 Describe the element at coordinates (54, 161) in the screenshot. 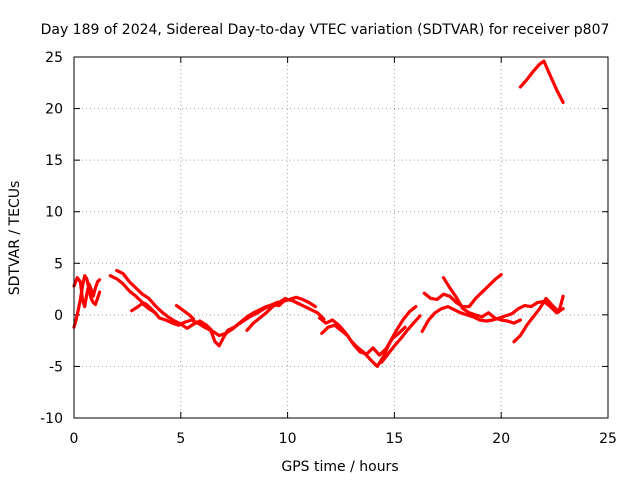

I see `y-tick-label: 15` at that location.